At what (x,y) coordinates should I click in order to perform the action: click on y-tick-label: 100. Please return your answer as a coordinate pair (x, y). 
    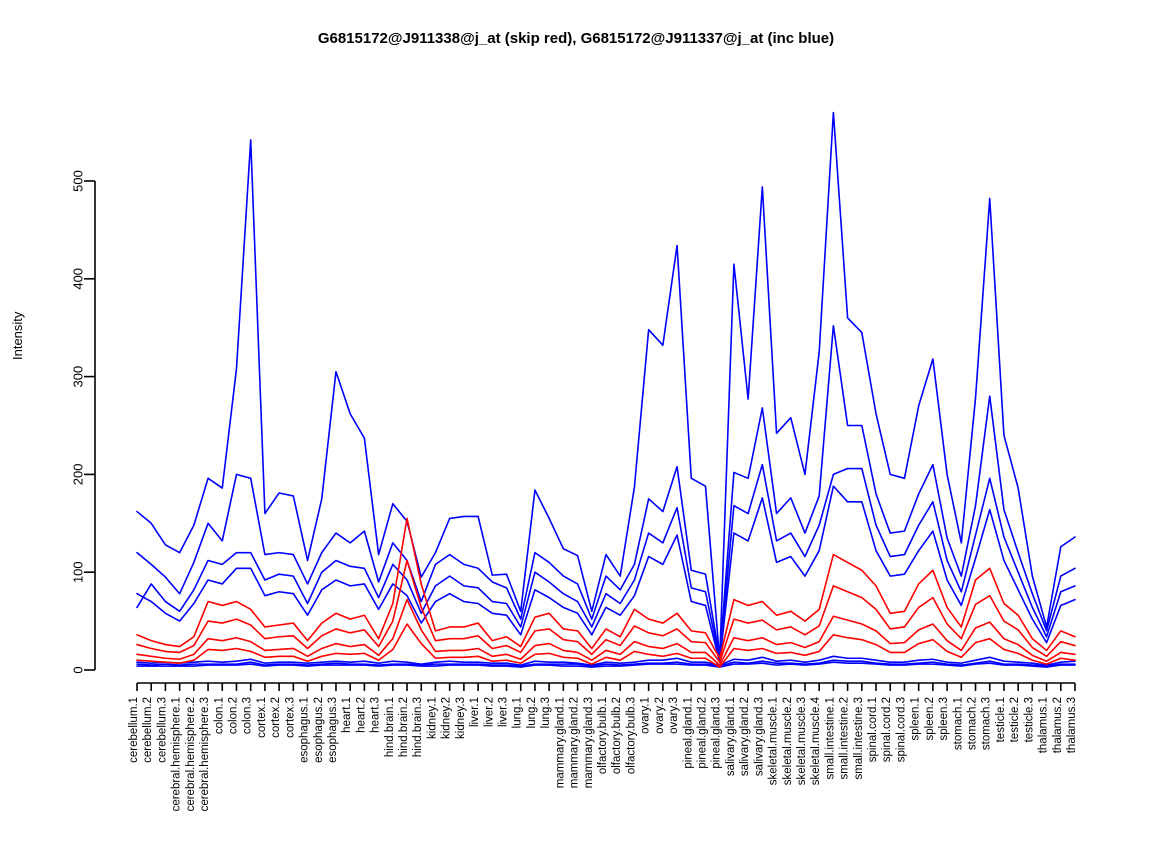
    Looking at the image, I should click on (78, 572).